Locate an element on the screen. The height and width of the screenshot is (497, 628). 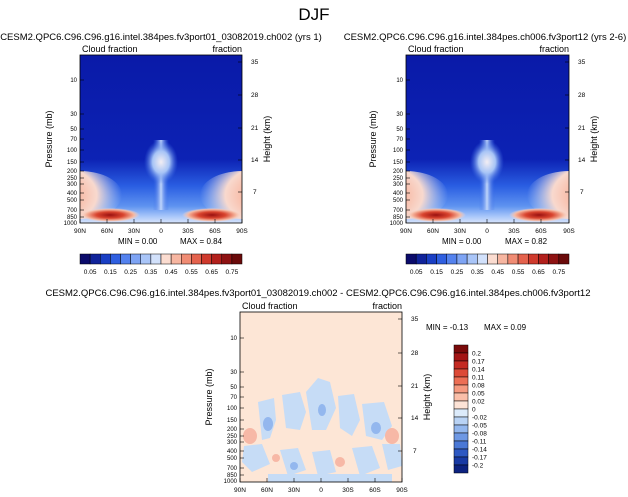
panel-2-min-label: MIN = 0.00 is located at coordinates (462, 241).